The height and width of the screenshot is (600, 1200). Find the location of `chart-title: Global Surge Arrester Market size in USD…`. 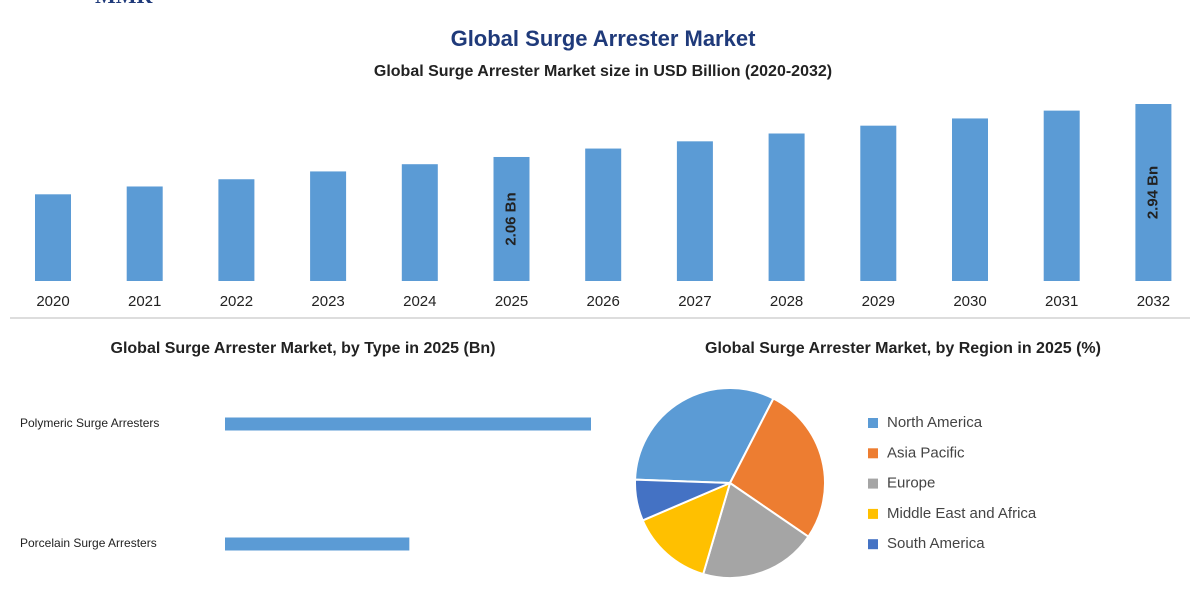

chart-title: Global Surge Arrester Market size in USD… is located at coordinates (603, 71).